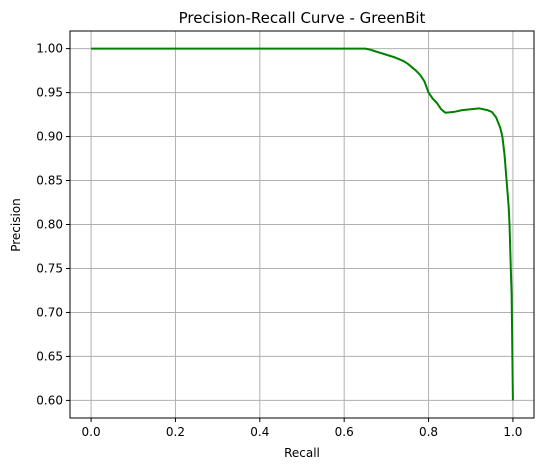 The height and width of the screenshot is (470, 545). Describe the element at coordinates (49, 93) in the screenshot. I see `y-tick-label: 0.95` at that location.